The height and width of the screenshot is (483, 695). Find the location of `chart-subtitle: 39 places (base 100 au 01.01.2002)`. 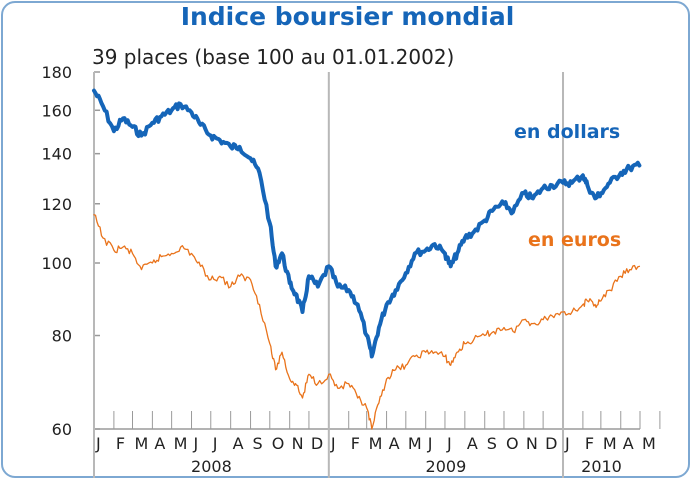

chart-subtitle: 39 places (base 100 au 01.01.2002) is located at coordinates (273, 57).